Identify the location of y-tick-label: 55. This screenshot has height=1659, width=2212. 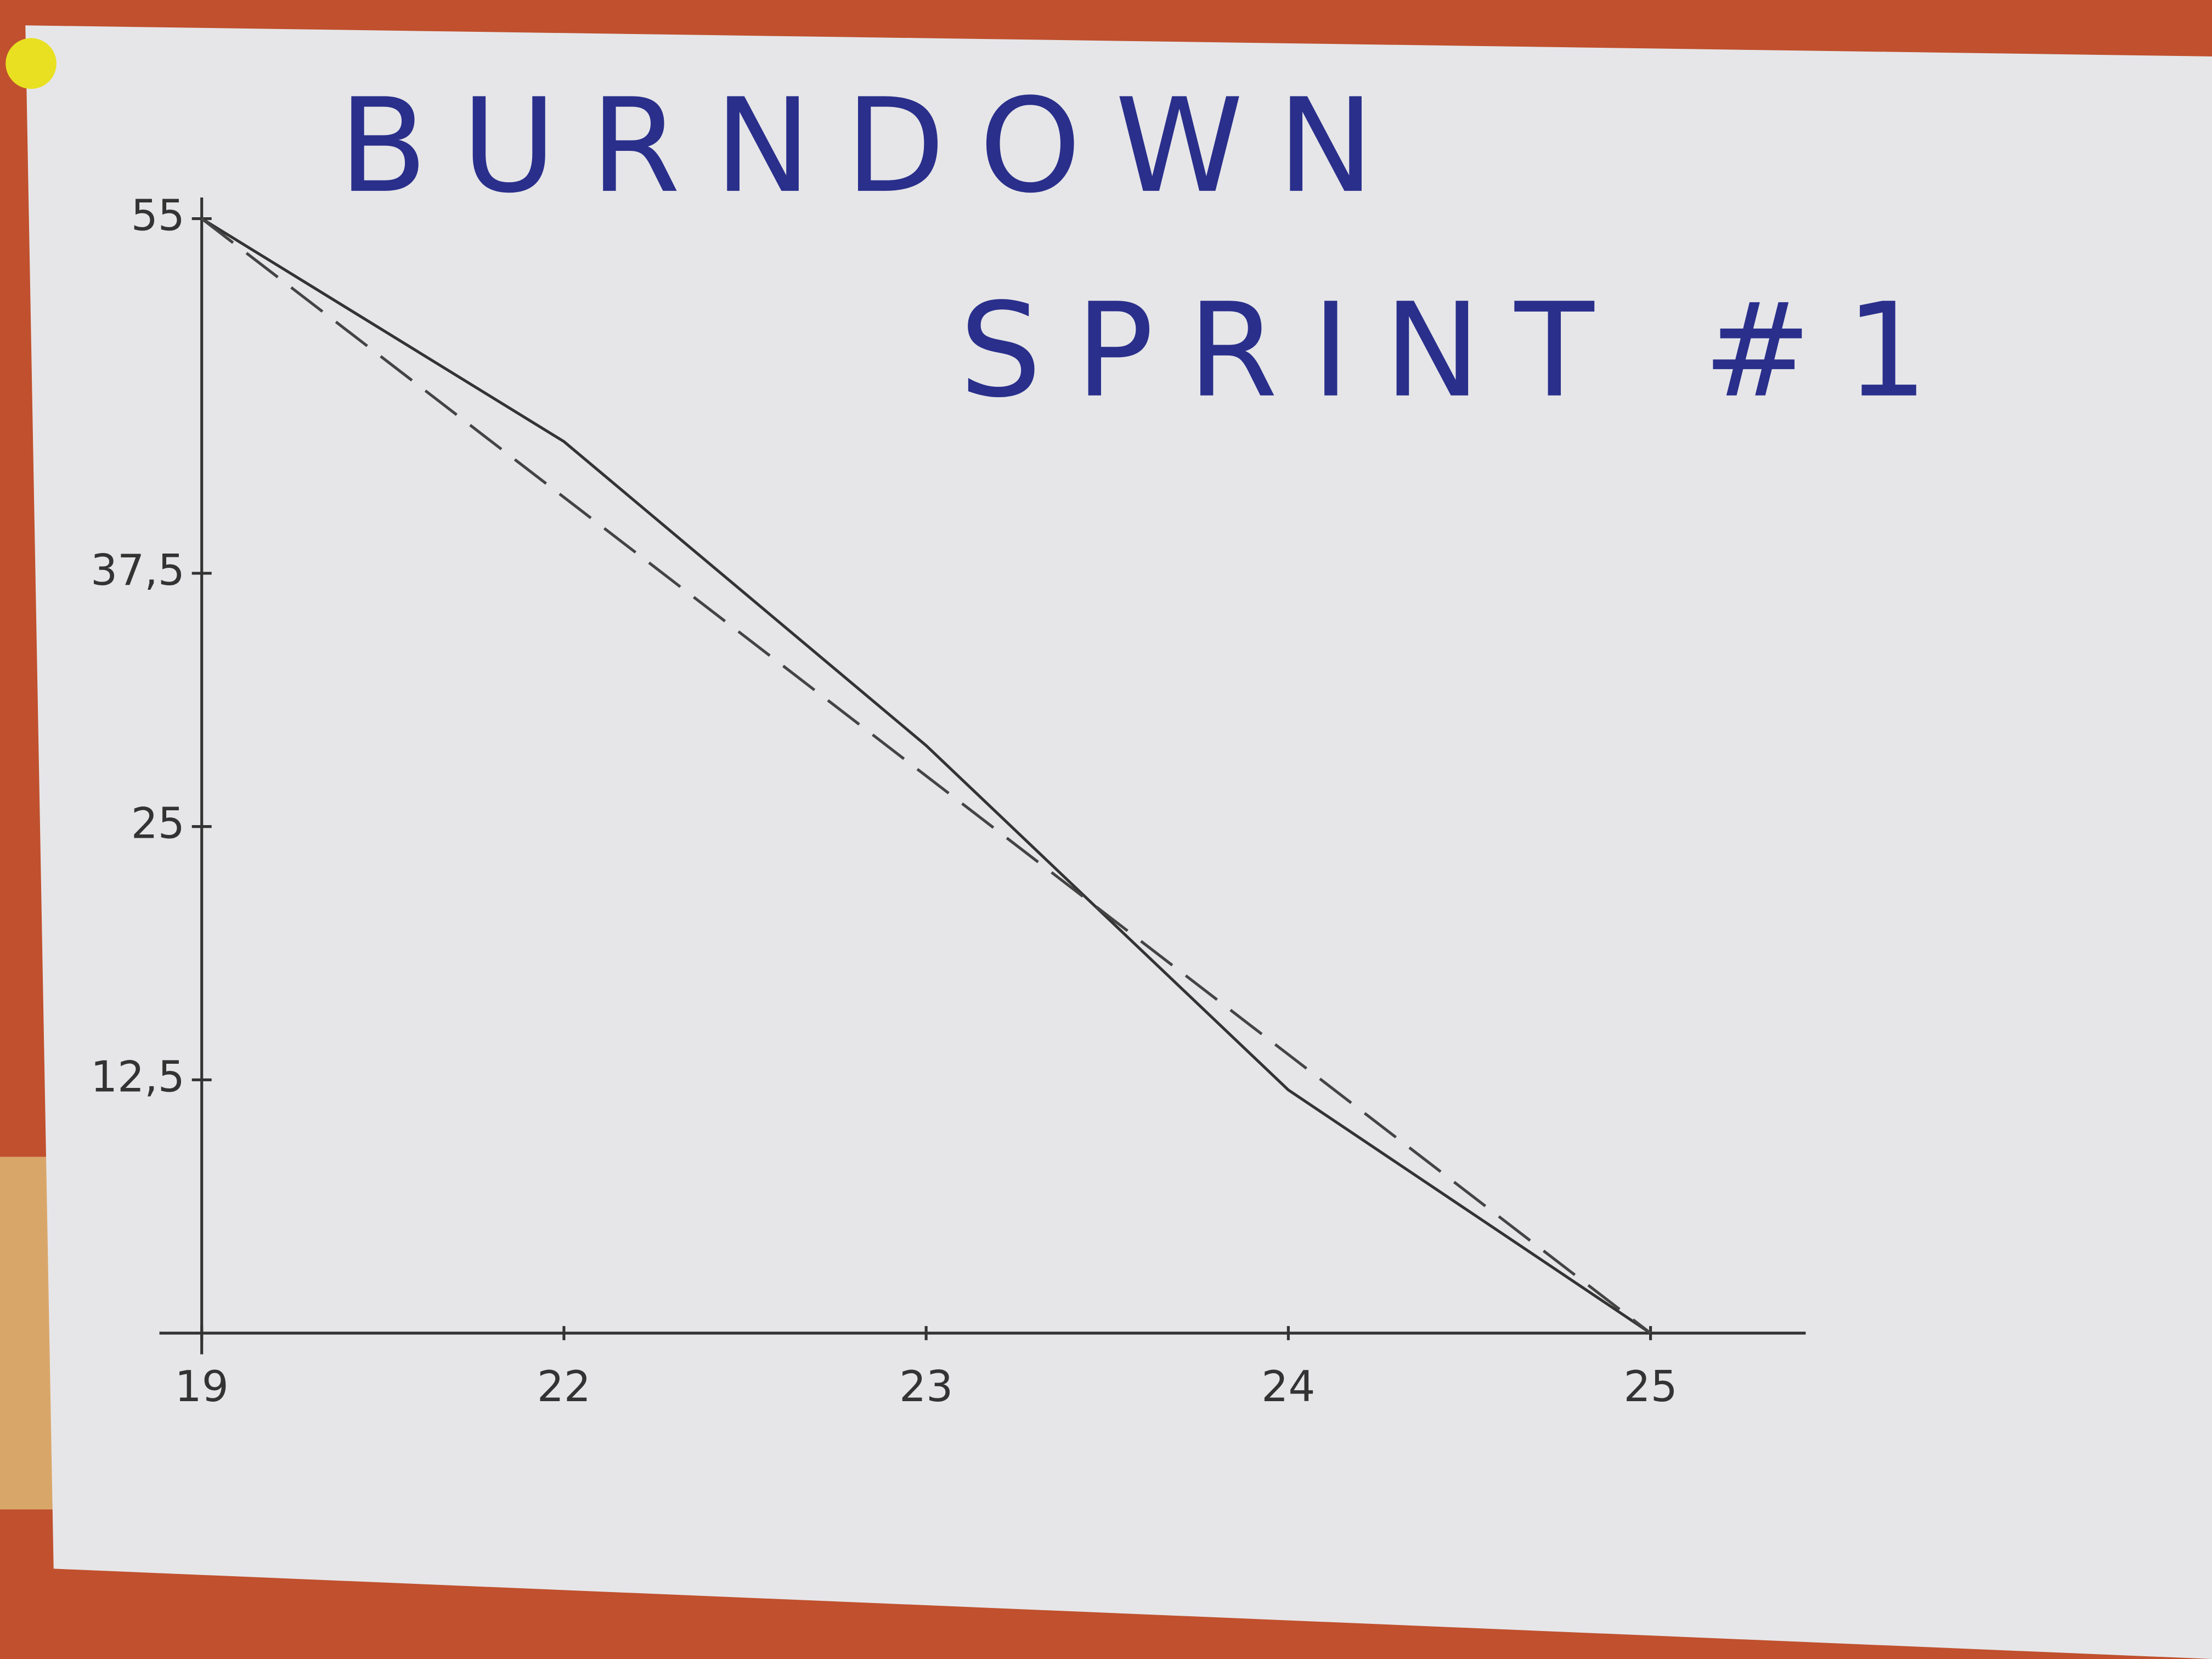
(158, 216).